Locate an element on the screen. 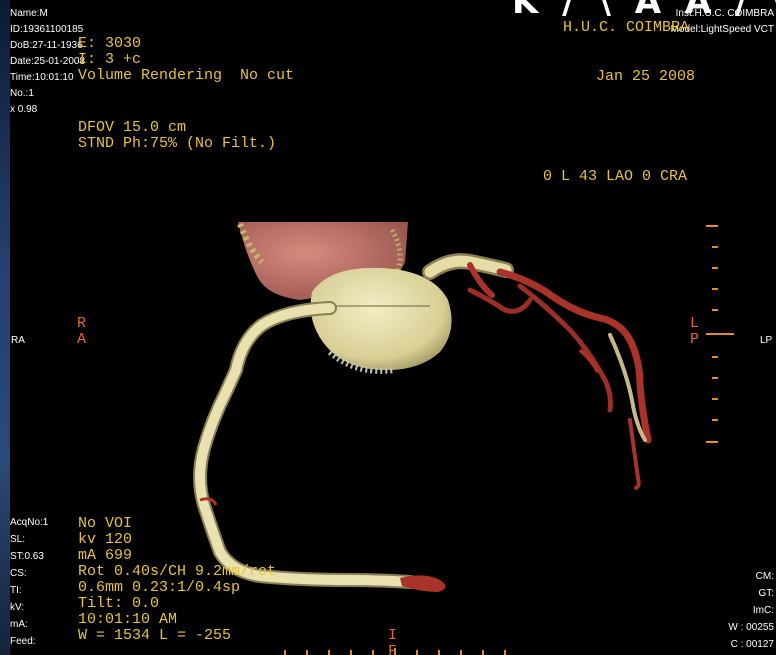  acq-label: Feed: is located at coordinates (23, 641).